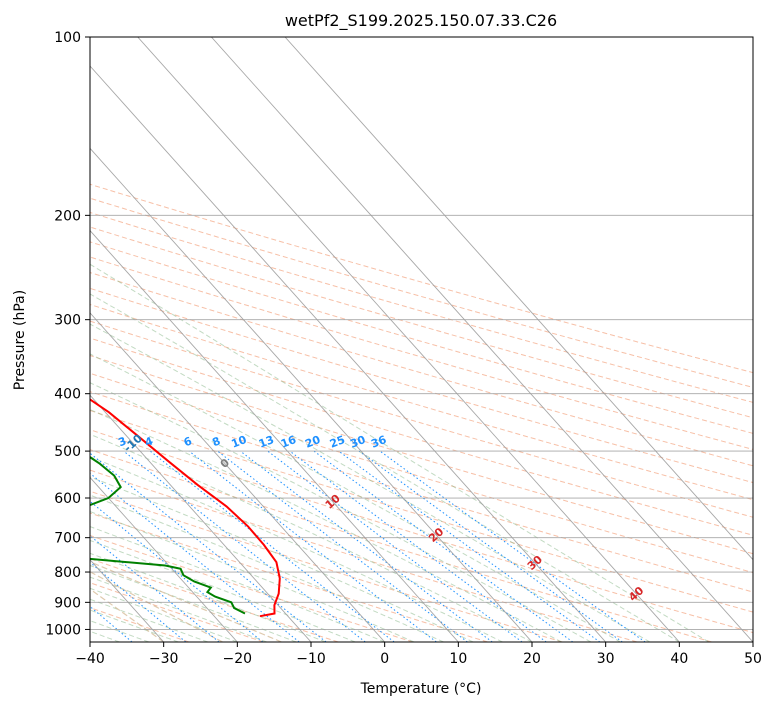  Describe the element at coordinates (67, 395) in the screenshot. I see `y-tick-label: 400` at that location.